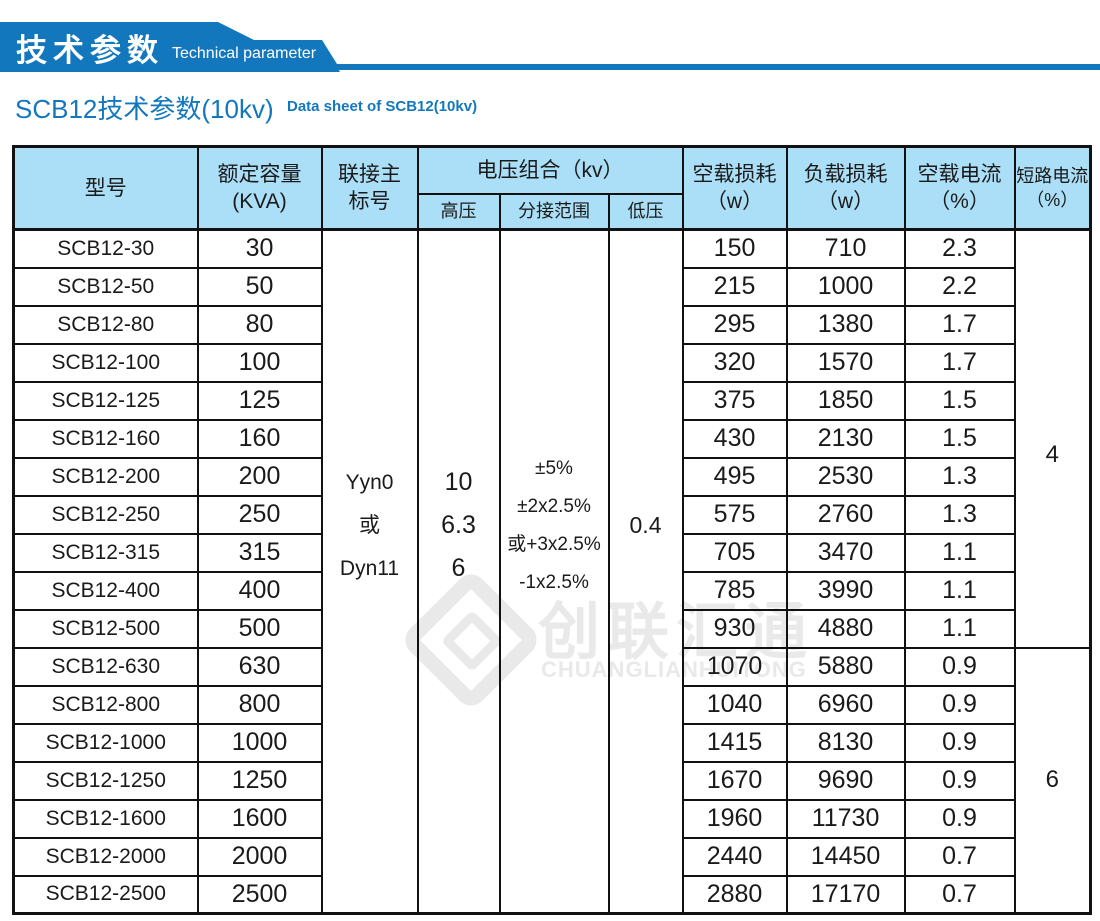 This screenshot has height=921, width=1100. What do you see at coordinates (259, 666) in the screenshot?
I see `cell-capacity: 630` at bounding box center [259, 666].